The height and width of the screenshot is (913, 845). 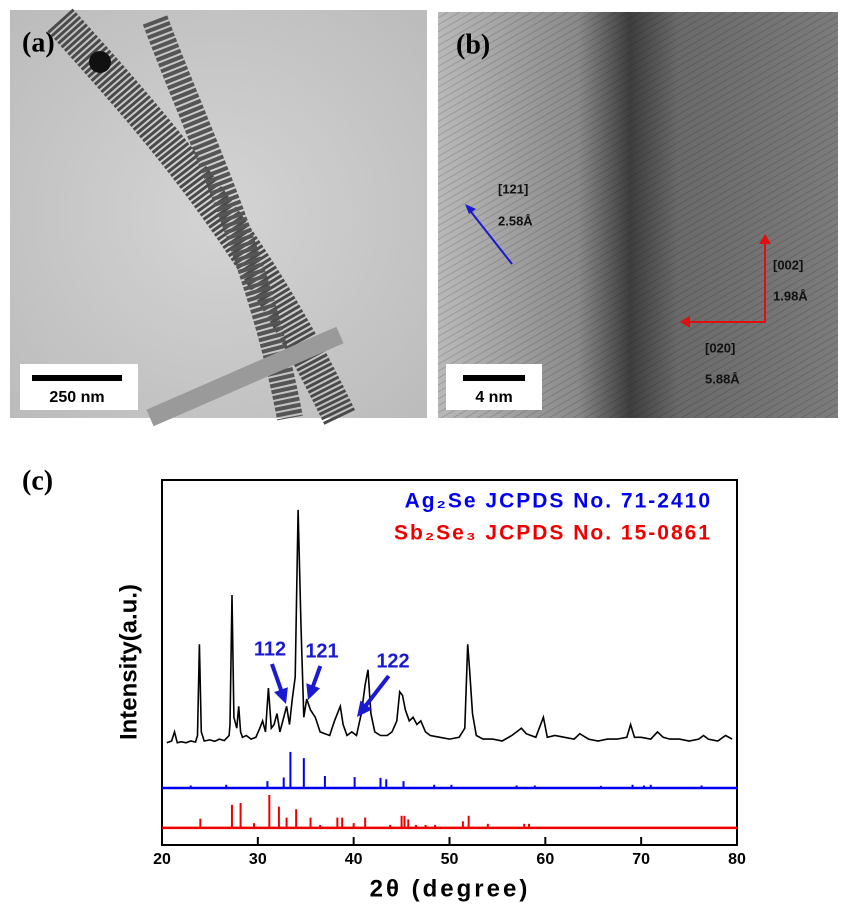 What do you see at coordinates (258, 859) in the screenshot?
I see `x-tick-label: 30` at bounding box center [258, 859].